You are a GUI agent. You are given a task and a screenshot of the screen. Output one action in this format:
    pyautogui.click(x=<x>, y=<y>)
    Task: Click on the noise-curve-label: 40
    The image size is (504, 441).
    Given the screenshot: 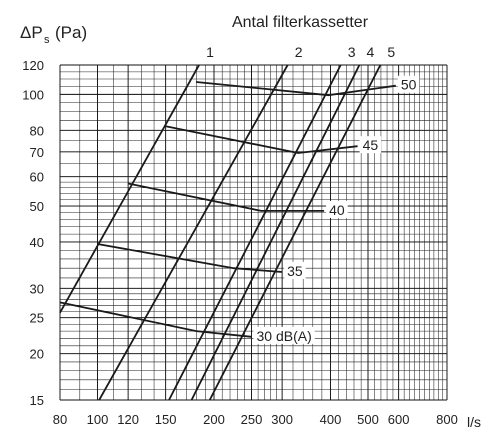 What is the action you would take?
    pyautogui.click(x=337, y=210)
    